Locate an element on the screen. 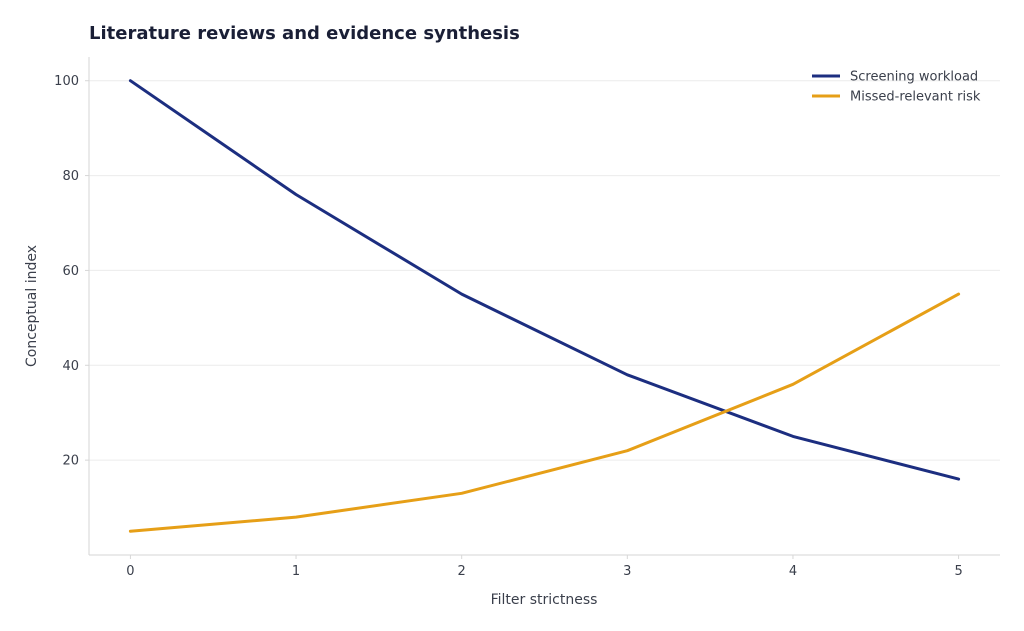 Image resolution: width=1024 pixels, height=631 pixels. y-tick-label: 100 is located at coordinates (66, 81).